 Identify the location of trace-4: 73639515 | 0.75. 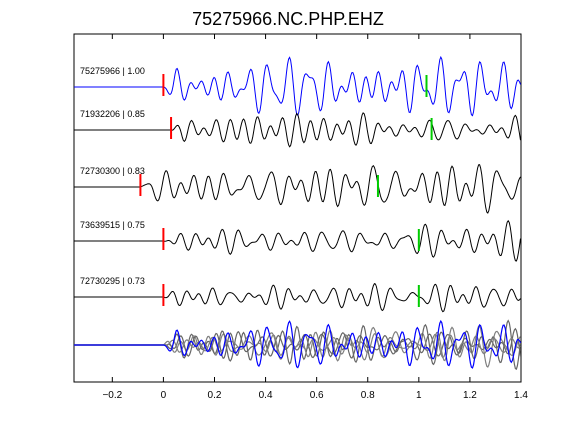
(297, 240).